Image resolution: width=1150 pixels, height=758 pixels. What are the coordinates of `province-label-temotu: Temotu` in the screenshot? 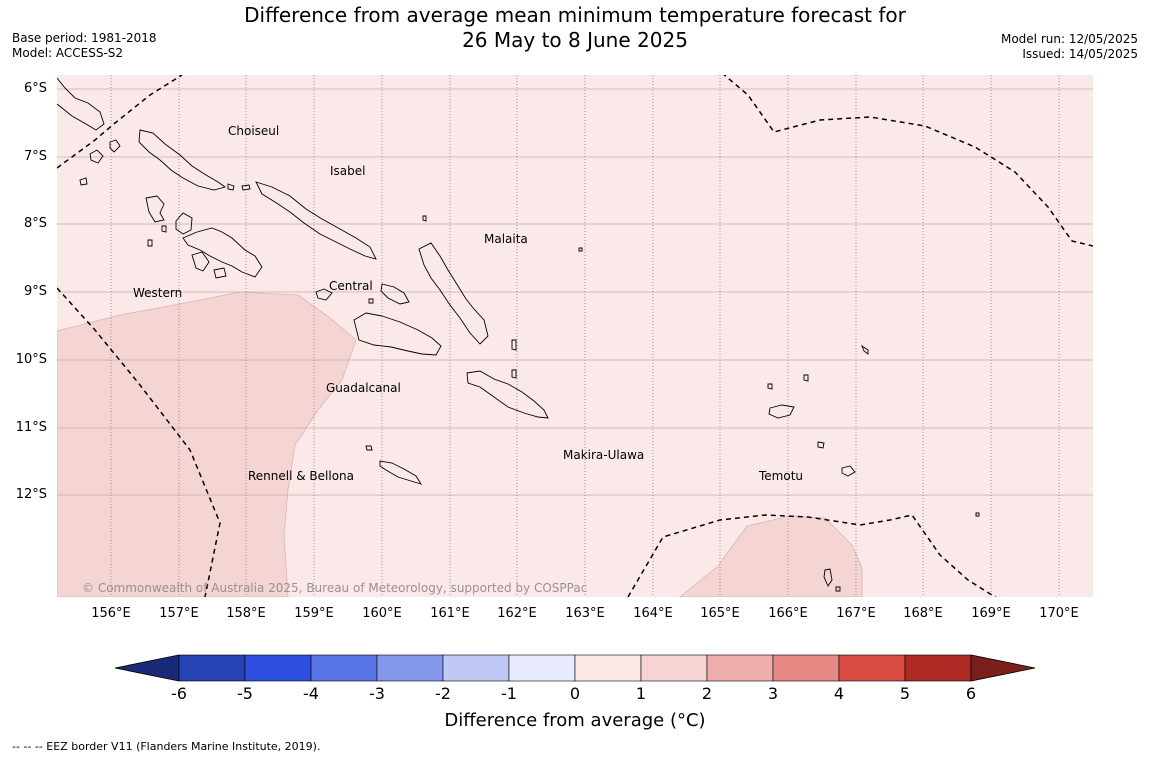 It's located at (780, 476).